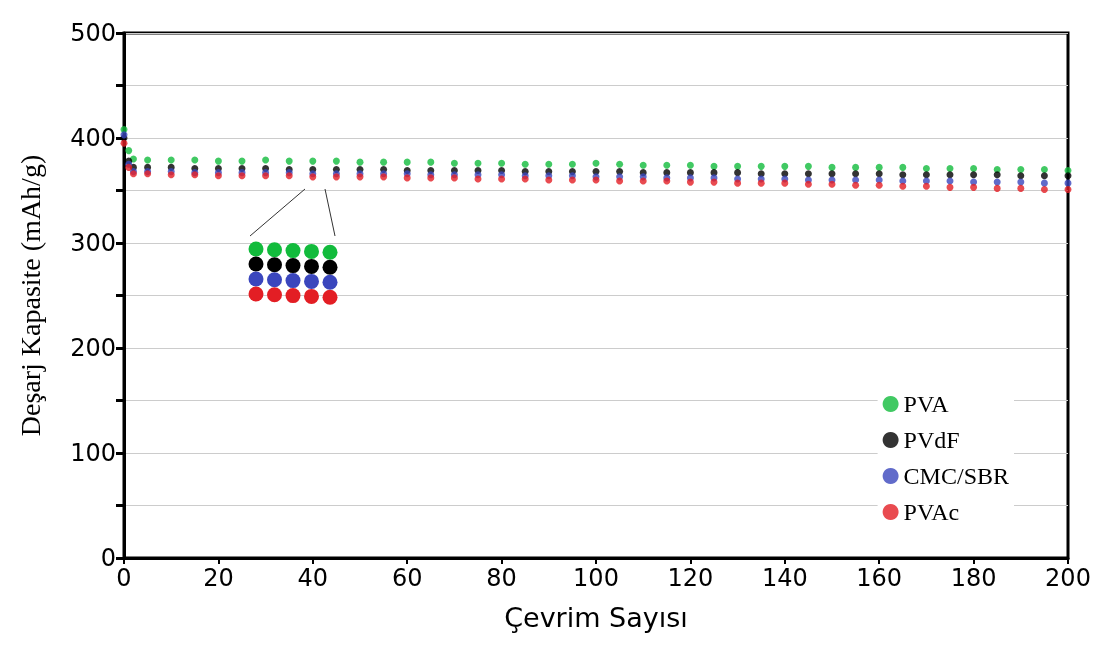  Describe the element at coordinates (93, 138) in the screenshot. I see `y-tick-label: 400` at that location.